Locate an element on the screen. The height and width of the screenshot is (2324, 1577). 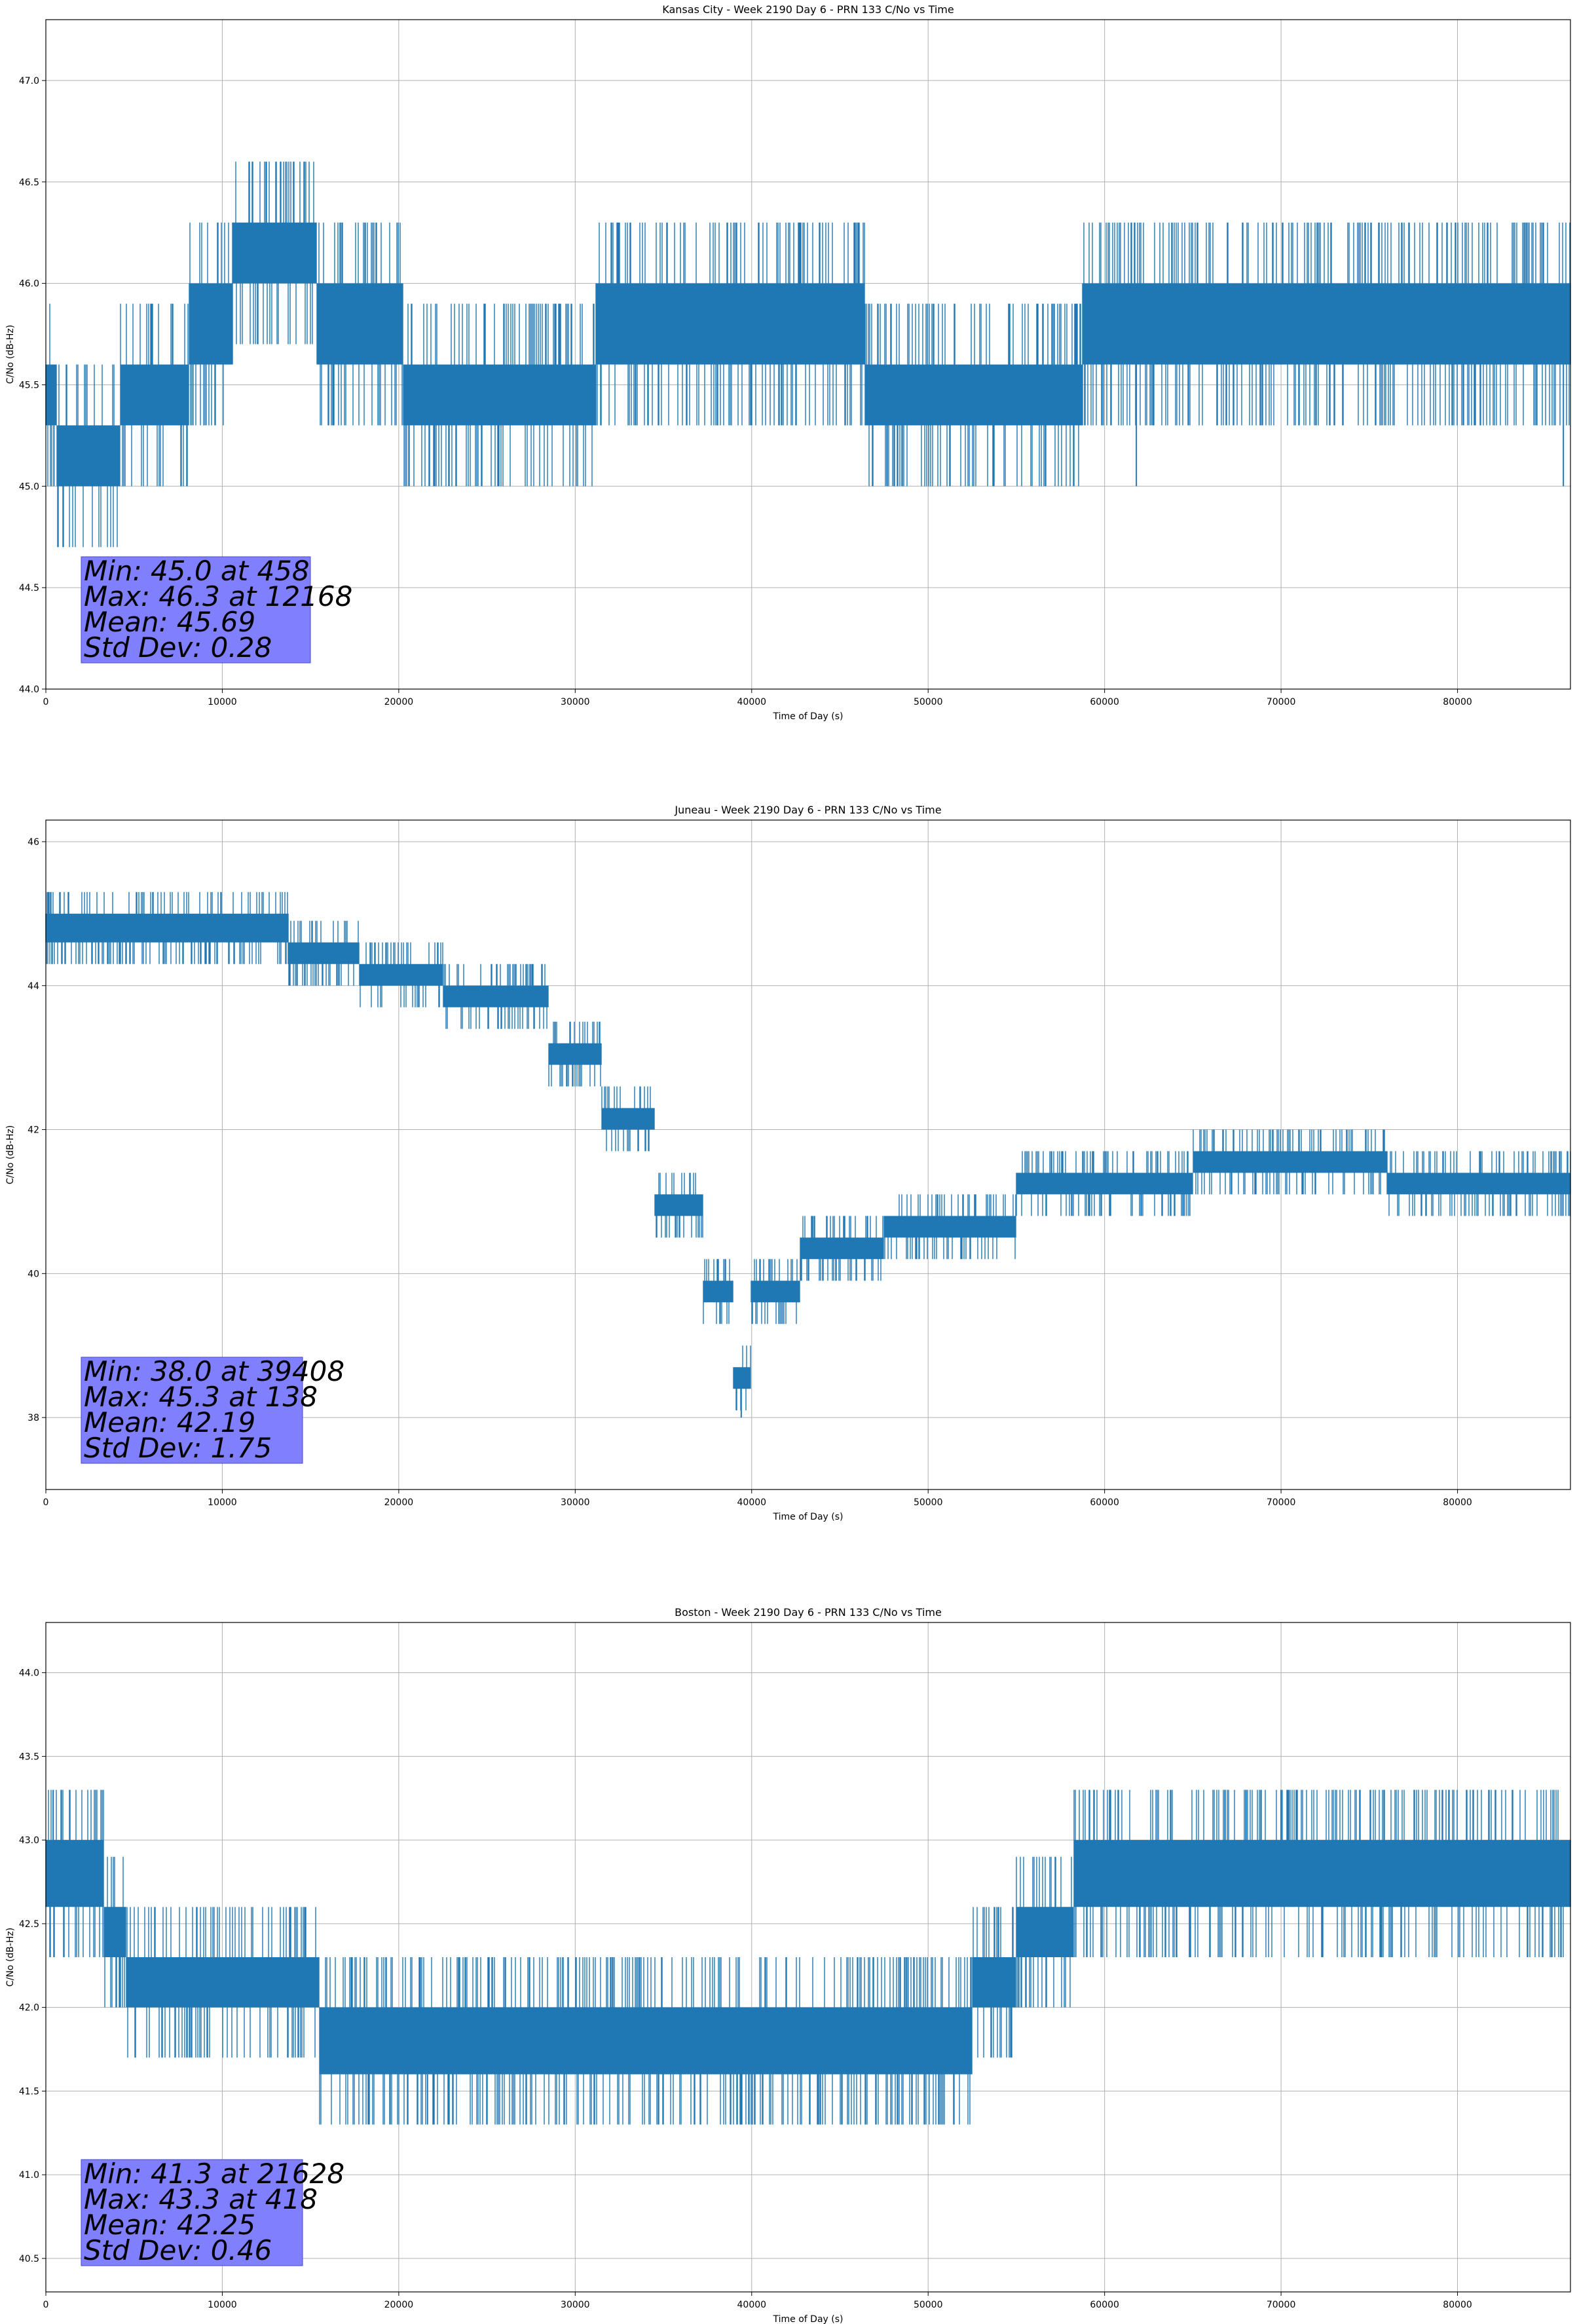
y-tick-label: 43.0 is located at coordinates (29, 1840).